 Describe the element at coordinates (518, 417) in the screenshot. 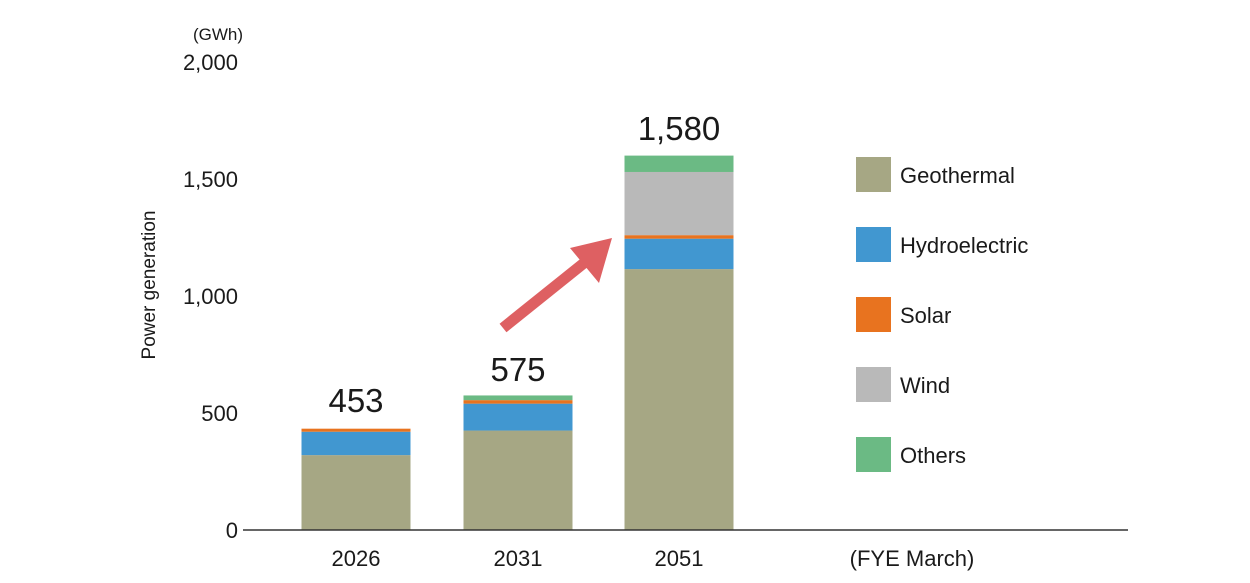

I see `bar-segment-hydroelectric-2031` at that location.